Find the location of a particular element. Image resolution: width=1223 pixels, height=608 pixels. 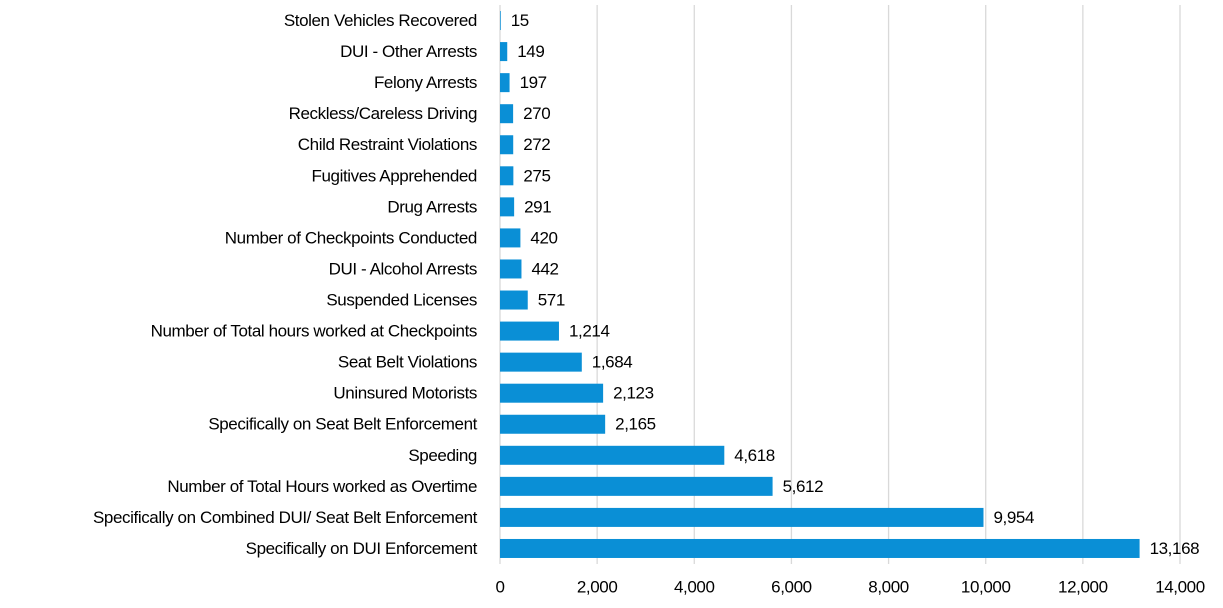

y-tick-label: DUI - Alcohol Arrests is located at coordinates (403, 268).